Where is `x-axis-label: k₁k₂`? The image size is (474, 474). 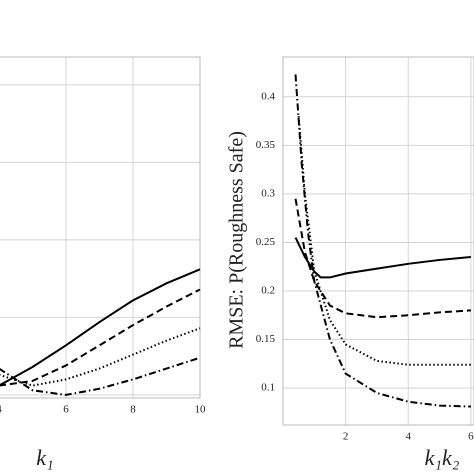
x-axis-label: k₁k₂ is located at coordinates (442, 457).